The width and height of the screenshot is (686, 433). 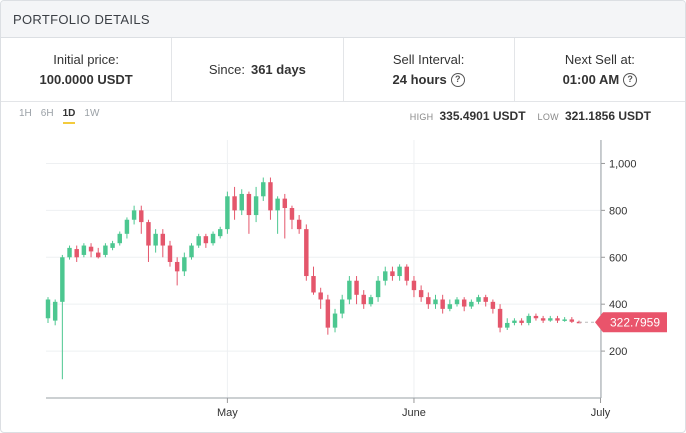 What do you see at coordinates (429, 69) in the screenshot?
I see `sell-interval-cell: Sell Interval: 24 hours ?` at bounding box center [429, 69].